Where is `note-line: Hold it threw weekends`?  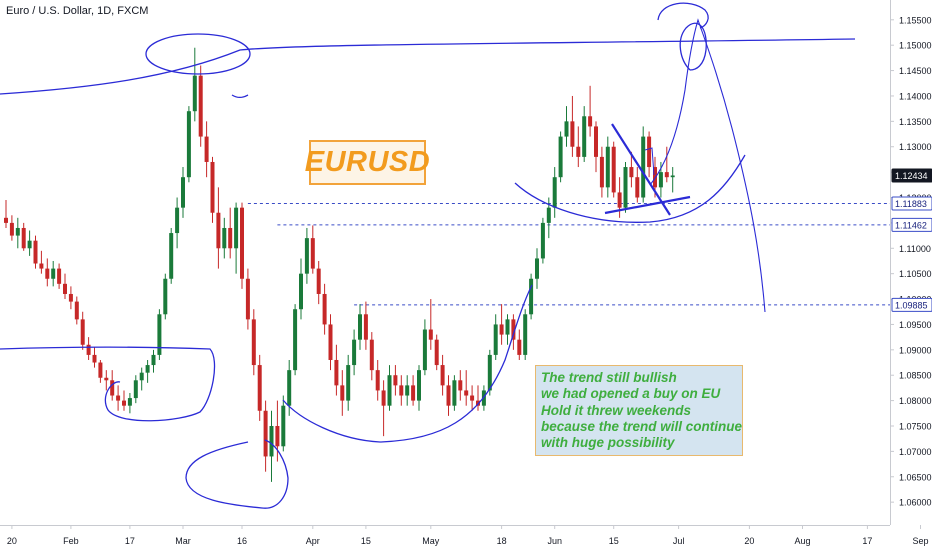 note-line: Hold it threw weekends is located at coordinates (616, 410).